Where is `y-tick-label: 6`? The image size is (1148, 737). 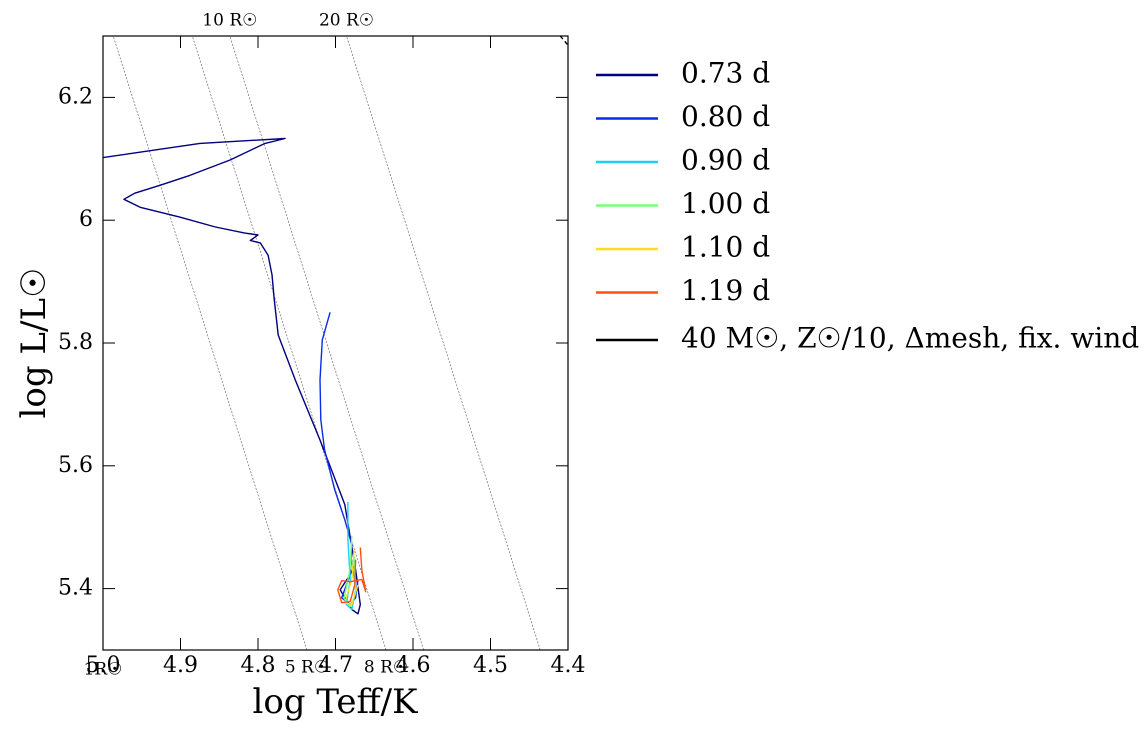
y-tick-label: 6 is located at coordinates (86, 219).